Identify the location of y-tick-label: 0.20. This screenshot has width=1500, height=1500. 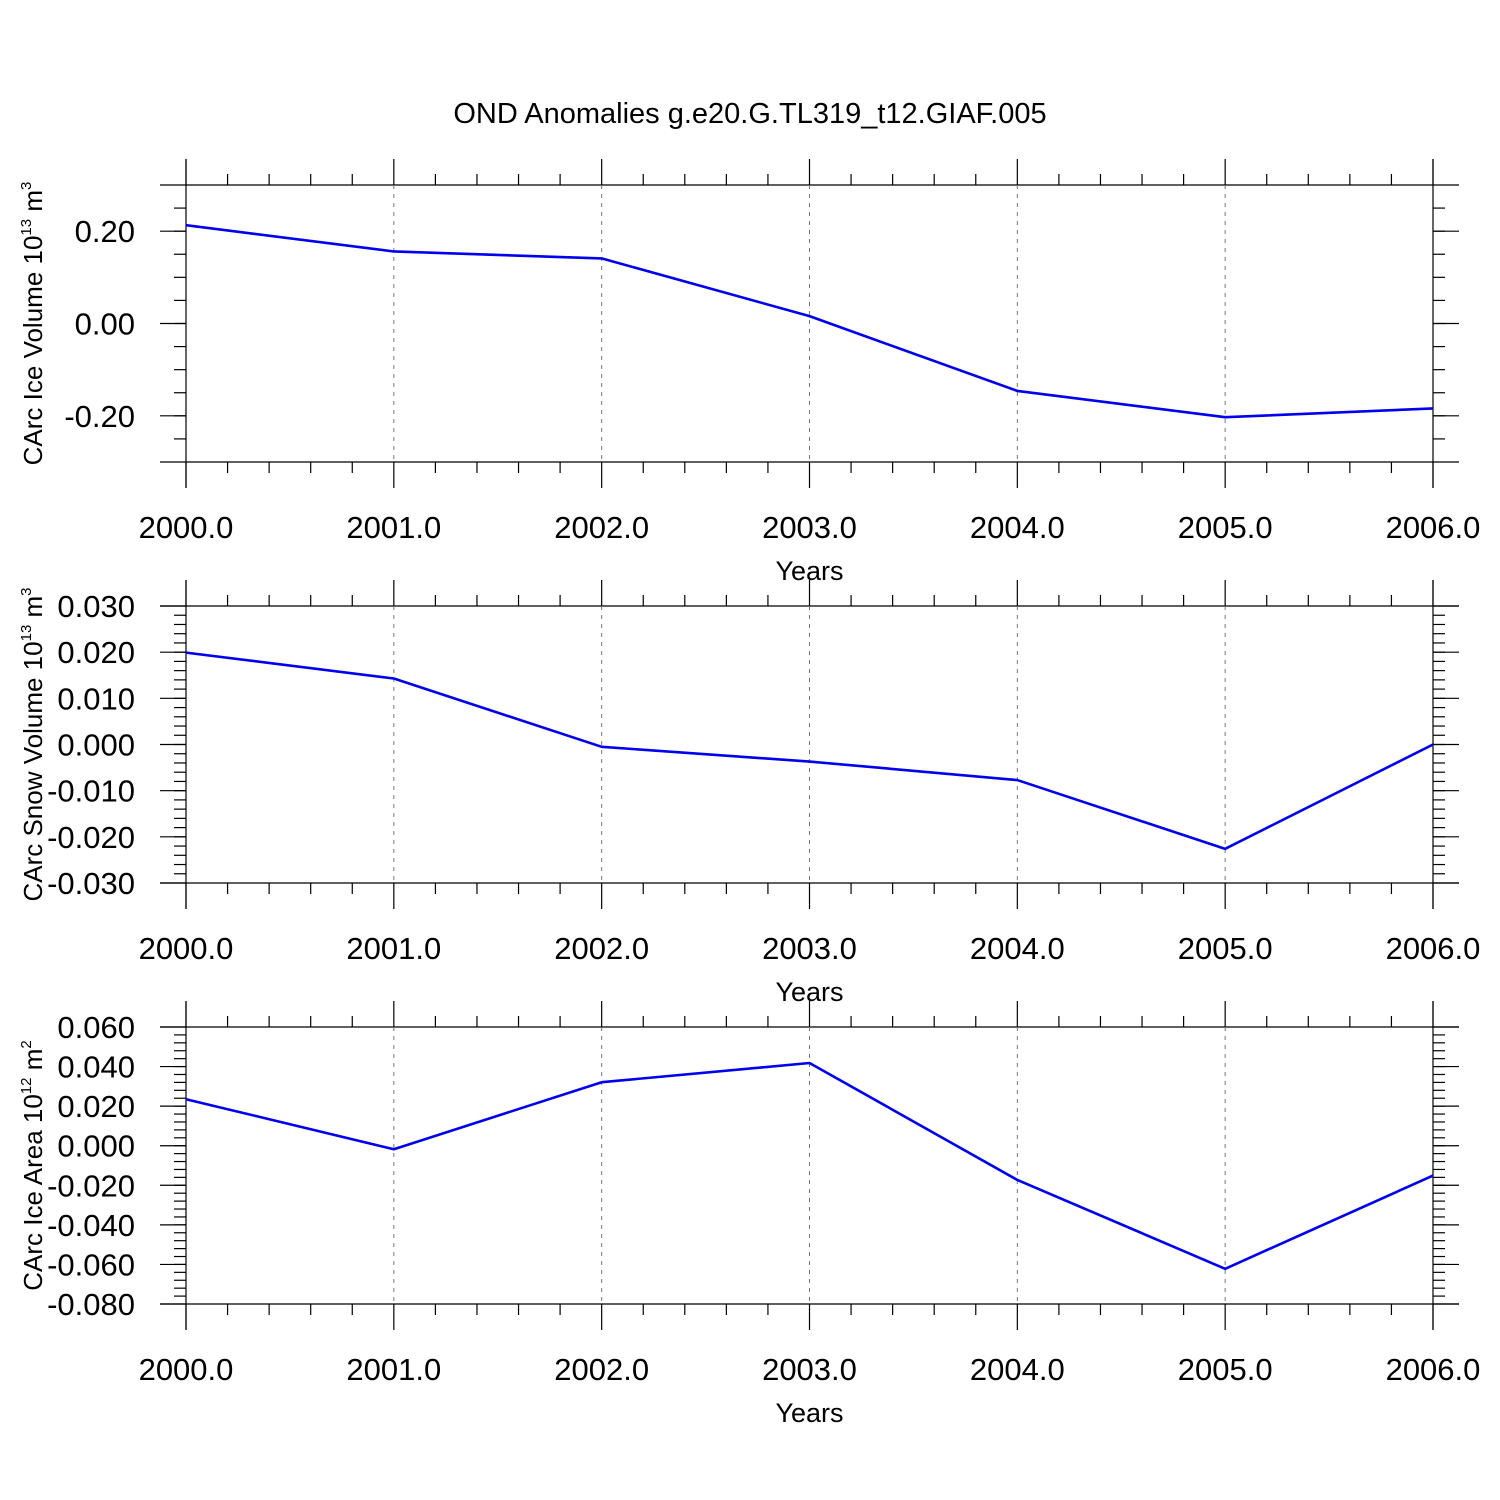
(105, 231).